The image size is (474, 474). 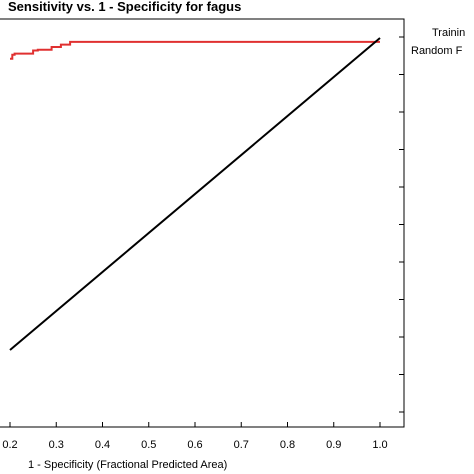 What do you see at coordinates (241, 445) in the screenshot?
I see `x-tick-label: 0.7` at bounding box center [241, 445].